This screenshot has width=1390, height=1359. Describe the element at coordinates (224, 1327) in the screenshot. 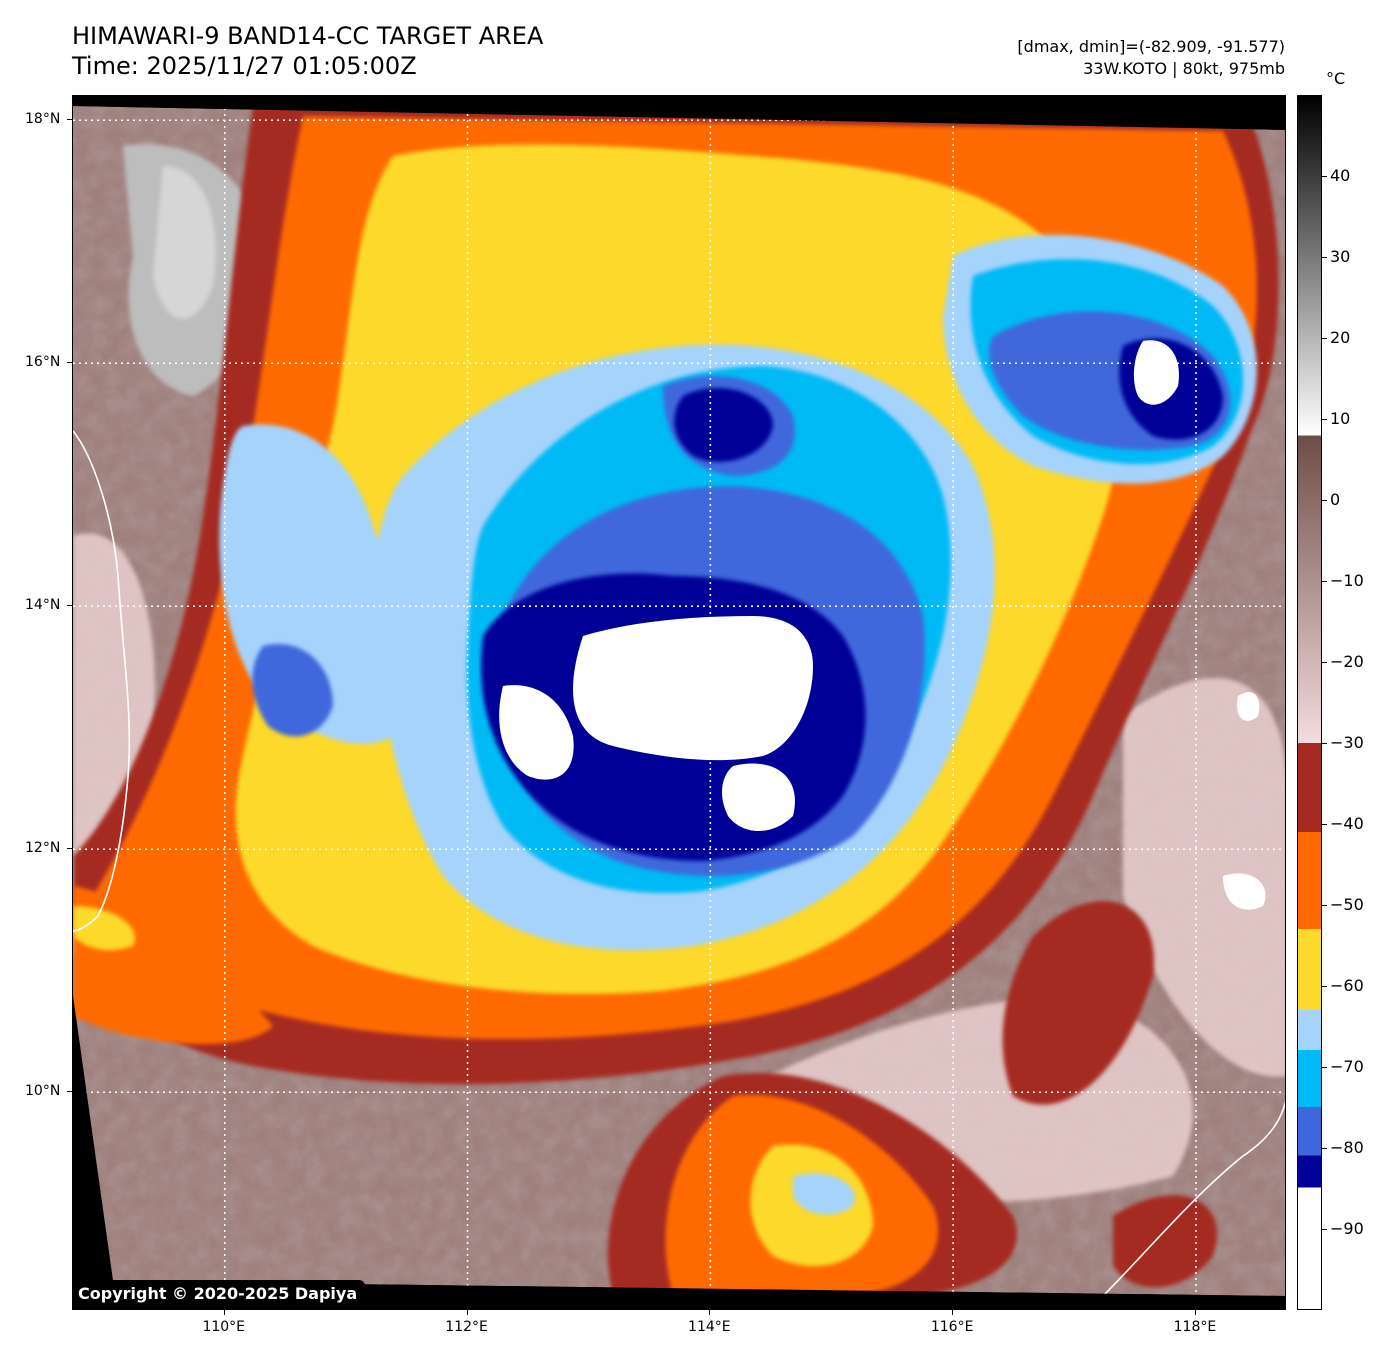

I see `lon-label: 110°E` at that location.